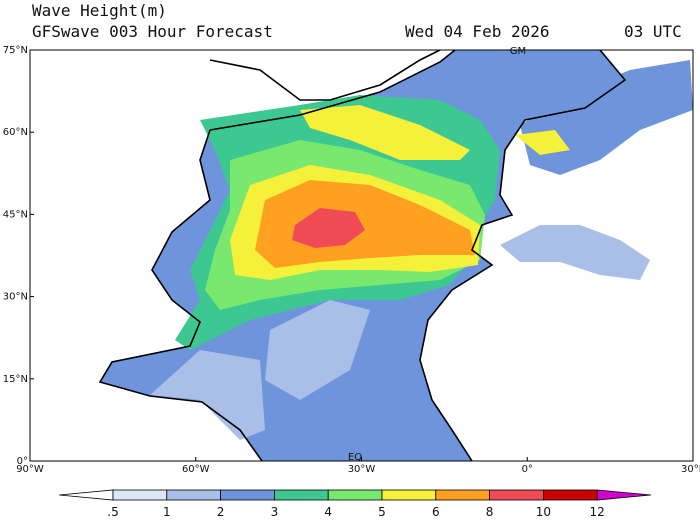  What do you see at coordinates (490, 512) in the screenshot?
I see `colorbar-label: 8` at bounding box center [490, 512].